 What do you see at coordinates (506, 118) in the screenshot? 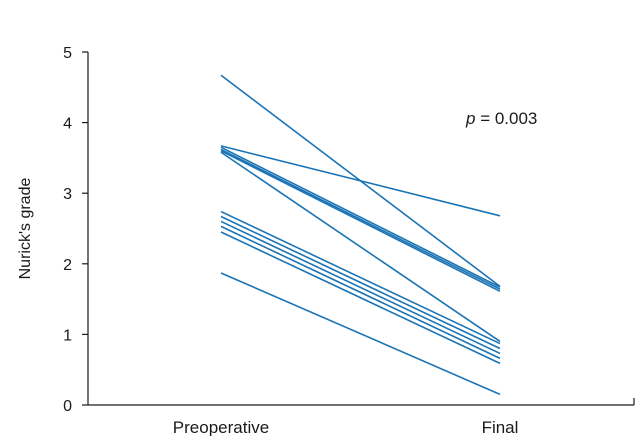
I see `p-value-text: = 0.003` at bounding box center [506, 118].